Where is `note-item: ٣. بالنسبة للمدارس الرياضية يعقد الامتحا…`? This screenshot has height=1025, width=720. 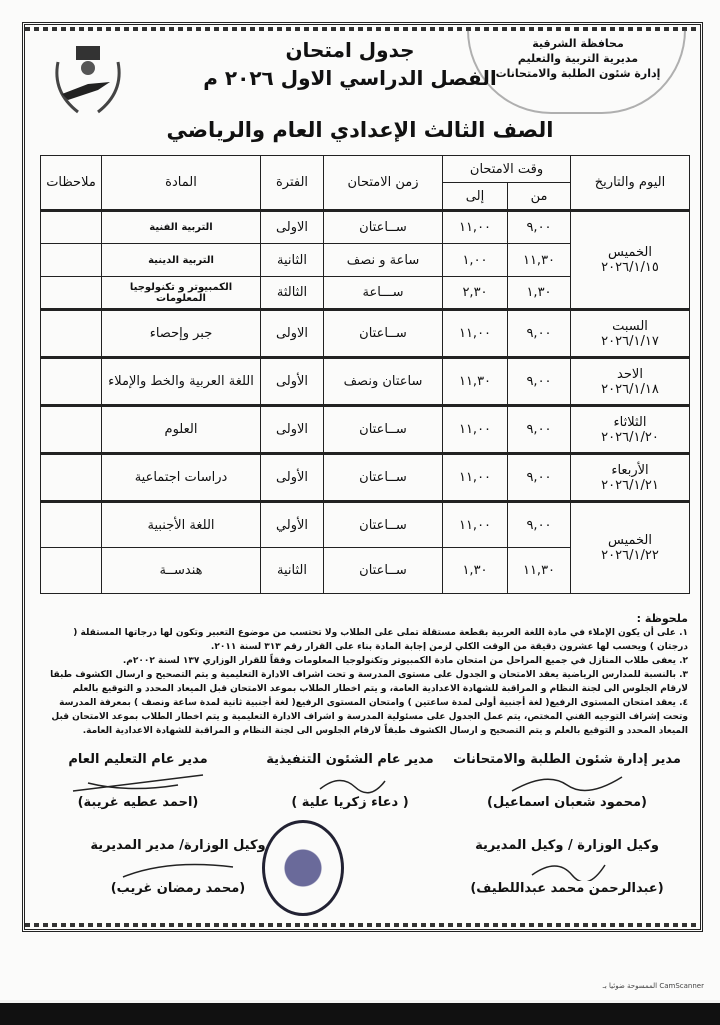
note-item: ٣. بالنسبة للمدارس الرياضية يعقد الامتحا… is located at coordinates (369, 682).